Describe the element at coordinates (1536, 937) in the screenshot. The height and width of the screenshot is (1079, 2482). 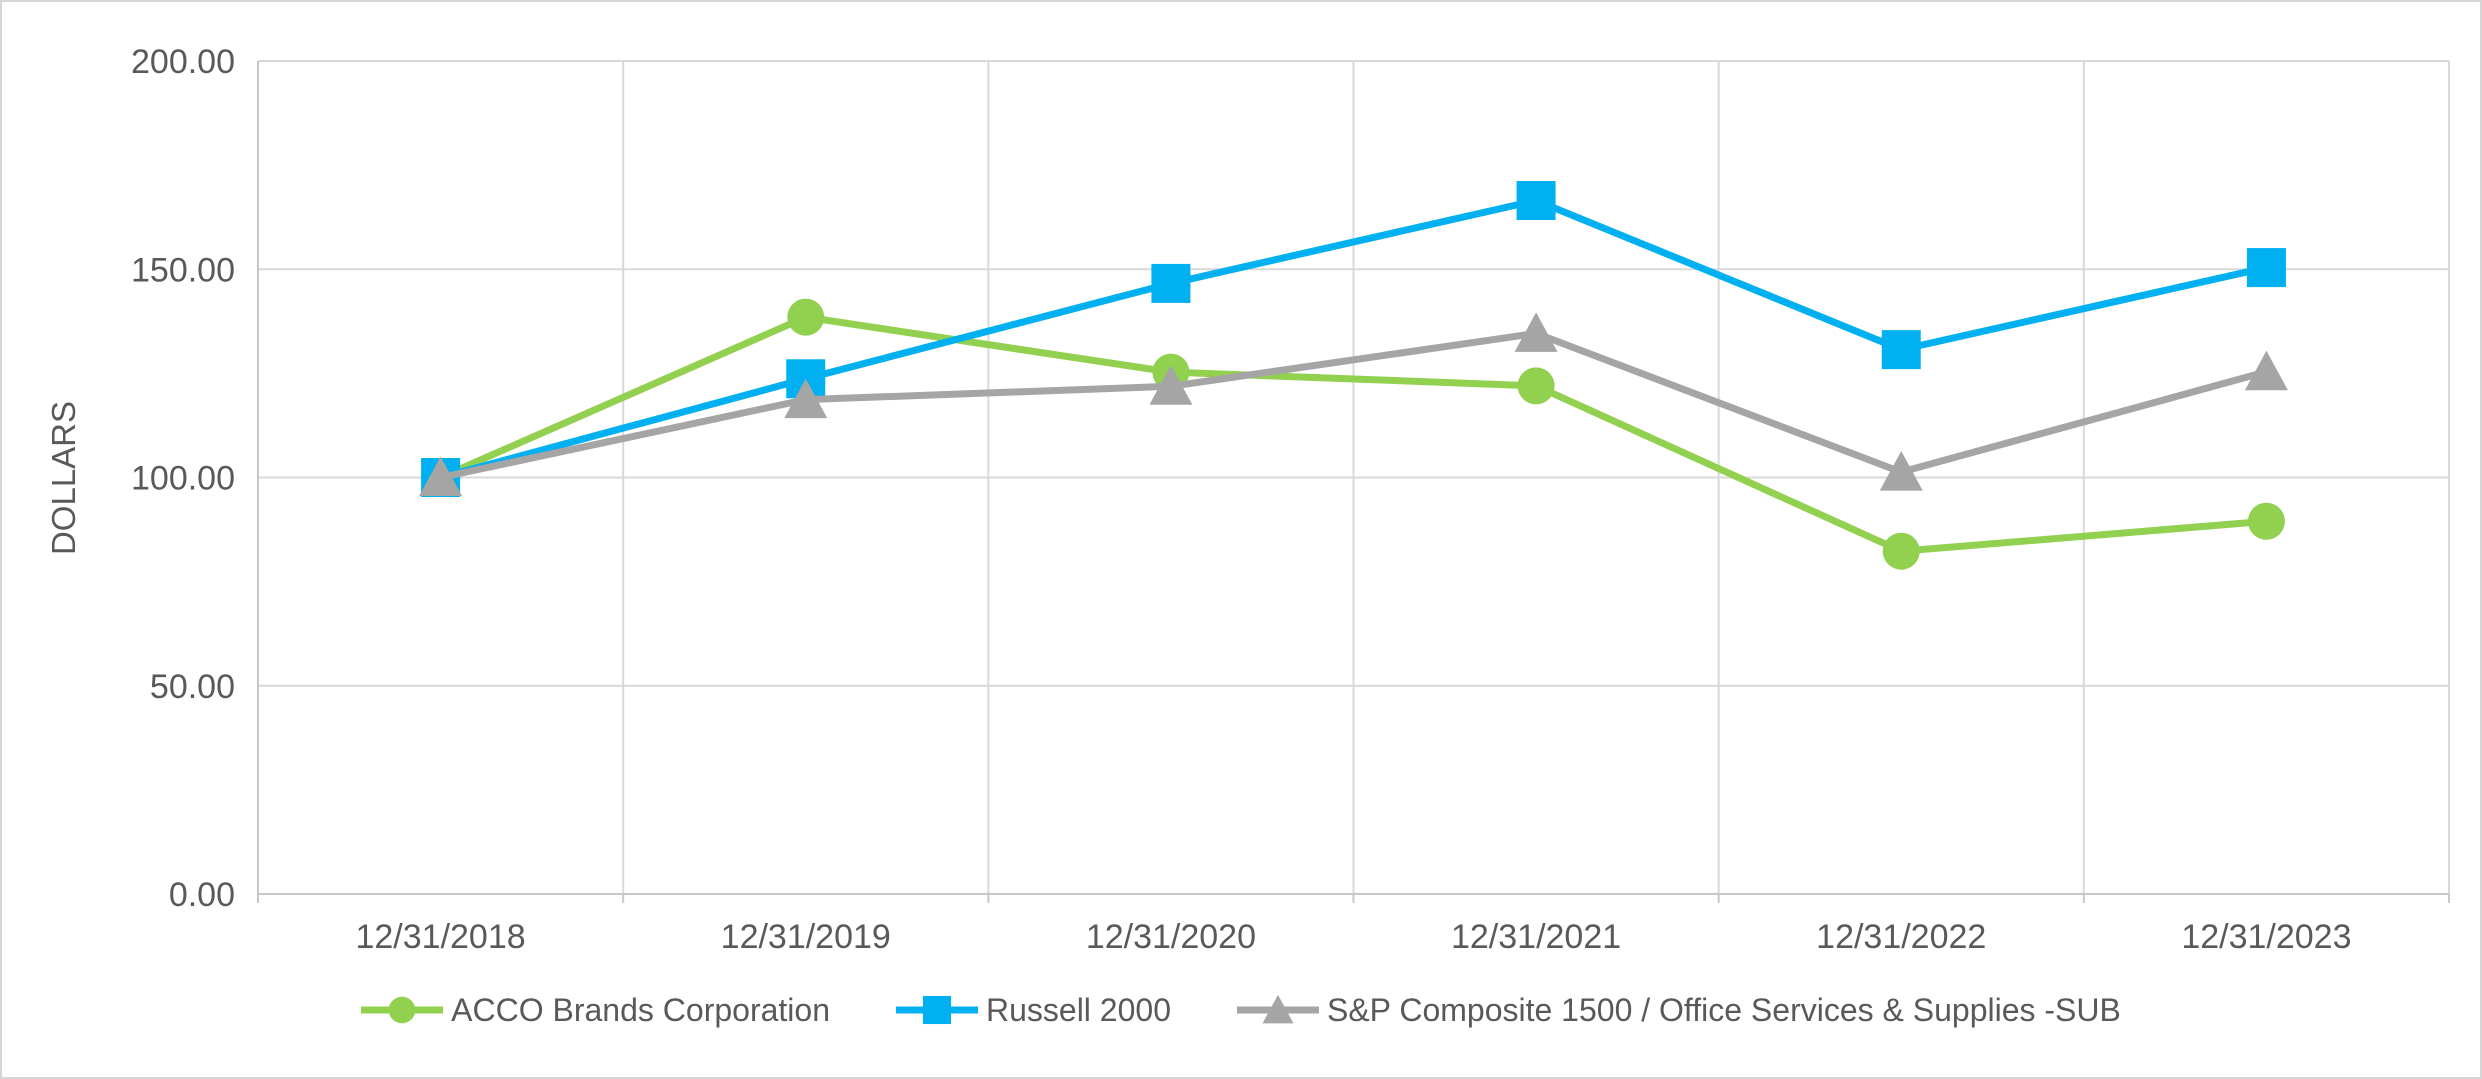
I see `x-axis-tick-label: 12/31/2021` at that location.